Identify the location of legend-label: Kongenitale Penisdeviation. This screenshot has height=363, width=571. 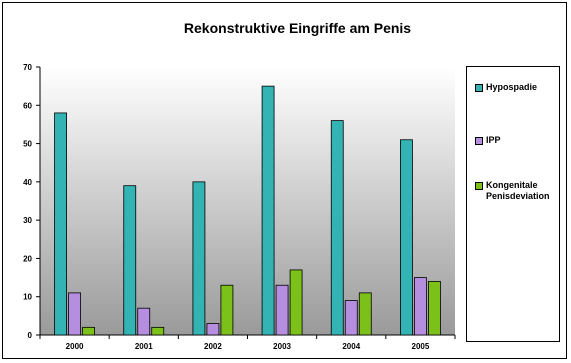
(518, 190).